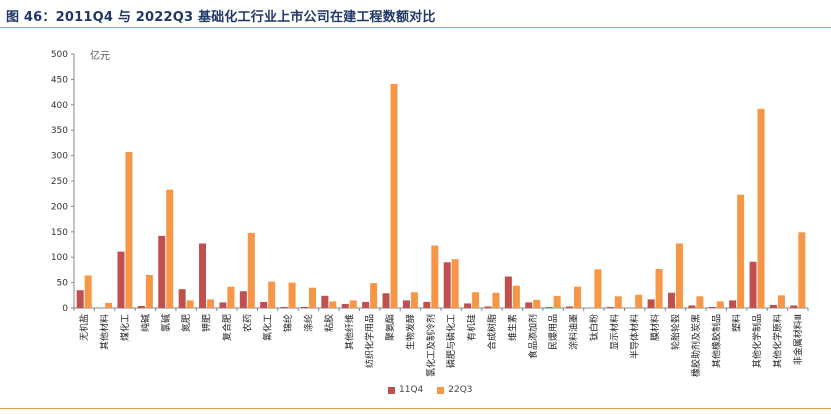 The image size is (831, 414). What do you see at coordinates (59, 106) in the screenshot?
I see `y-tick-label: 400` at bounding box center [59, 106].